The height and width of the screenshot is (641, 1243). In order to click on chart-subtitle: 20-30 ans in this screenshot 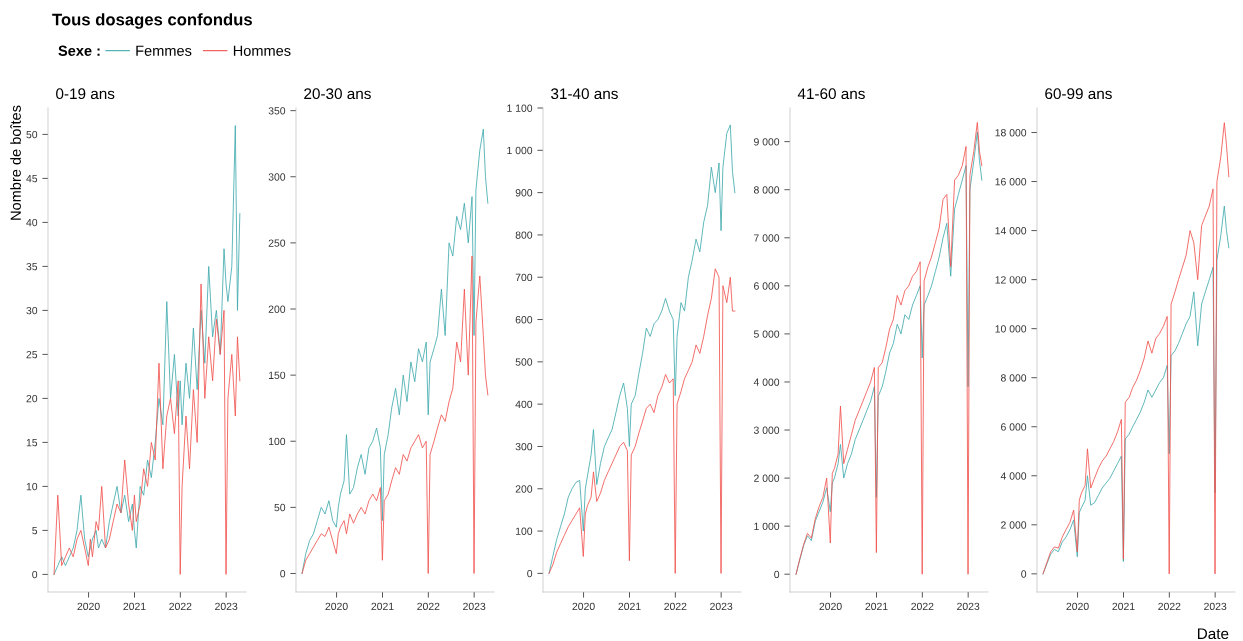, I will do `click(337, 94)`.